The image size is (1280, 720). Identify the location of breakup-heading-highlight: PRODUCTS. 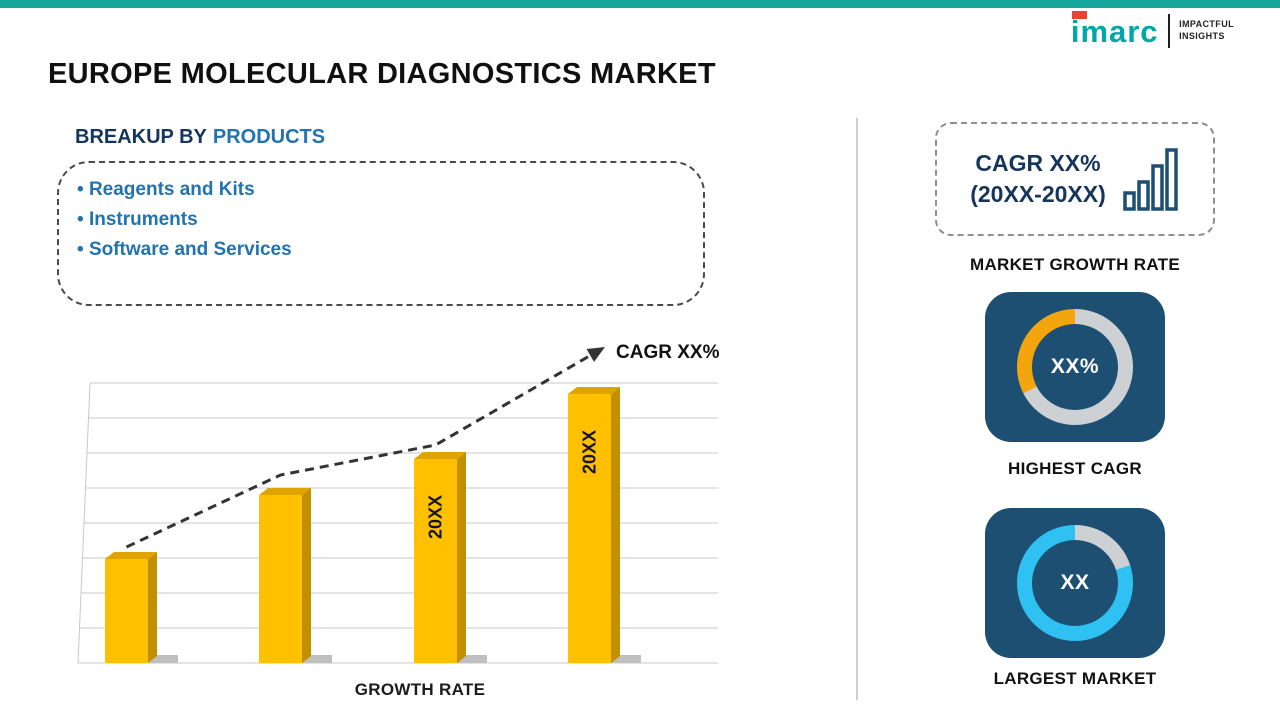
(269, 137).